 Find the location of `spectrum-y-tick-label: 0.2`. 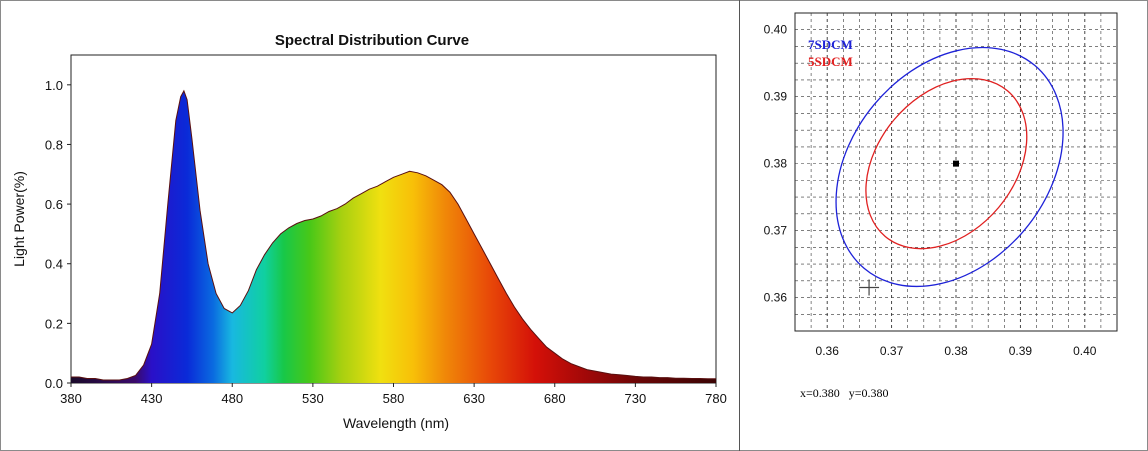

spectrum-y-tick-label: 0.2 is located at coordinates (54, 323).